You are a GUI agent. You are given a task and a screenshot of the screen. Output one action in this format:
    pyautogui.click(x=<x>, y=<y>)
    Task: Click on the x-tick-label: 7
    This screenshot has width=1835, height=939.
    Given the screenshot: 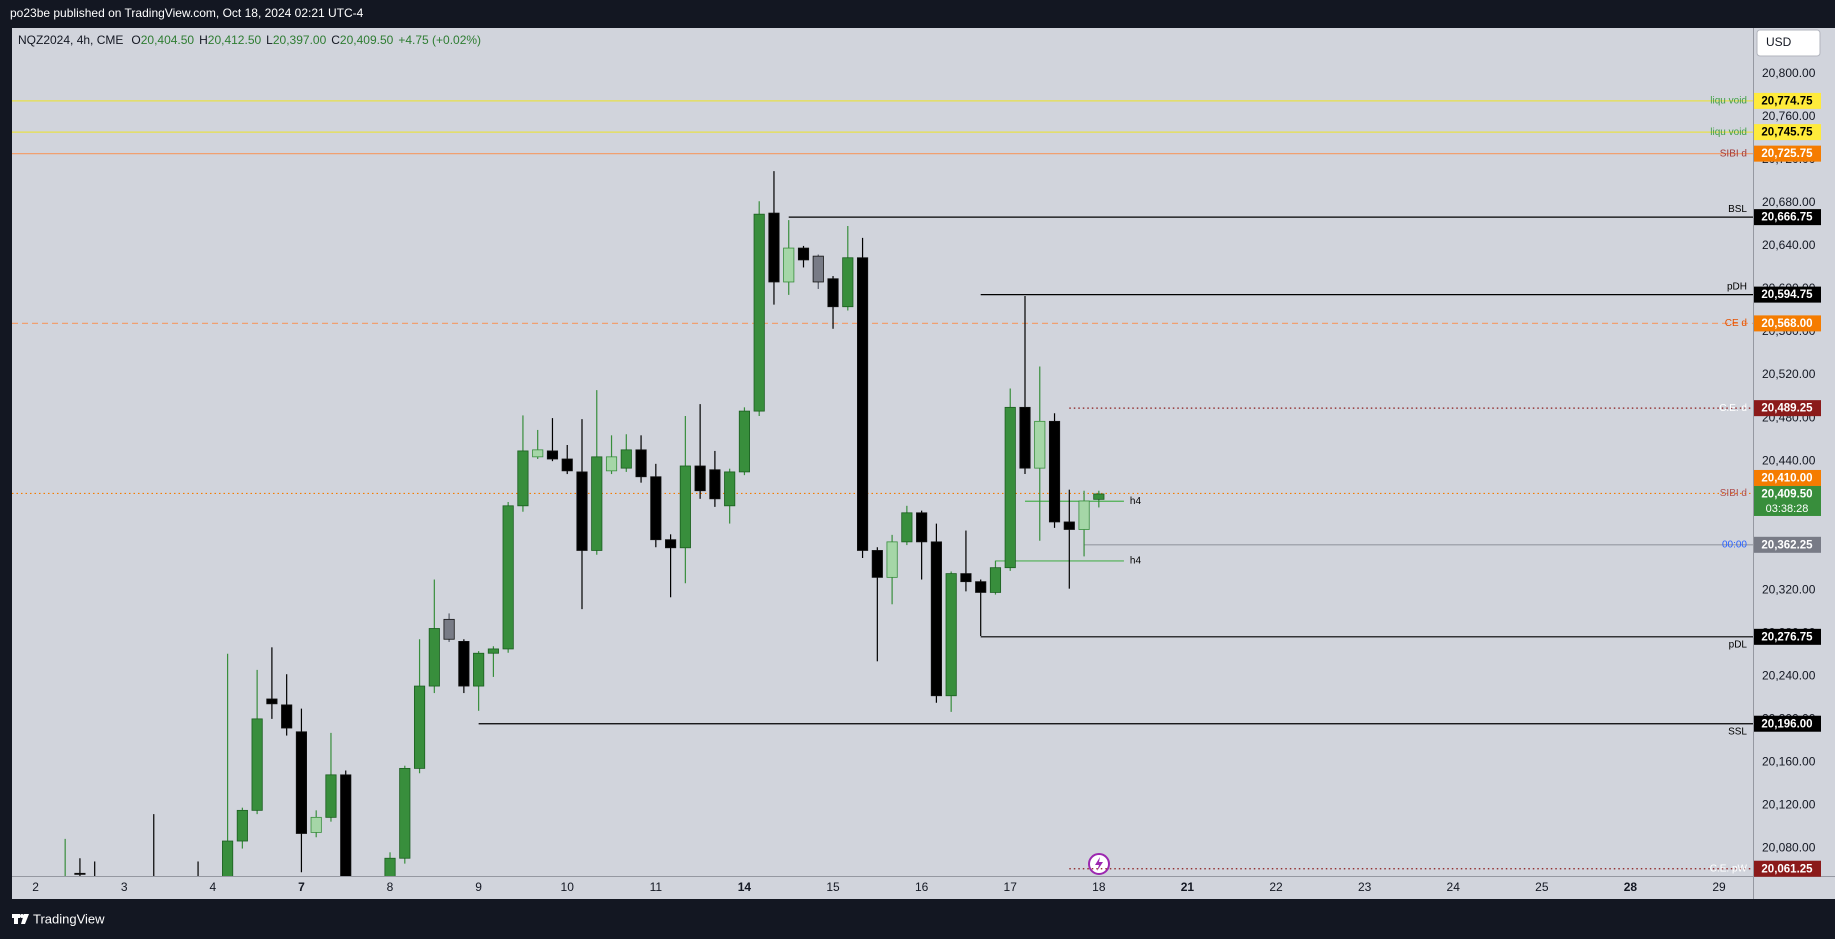 What is the action you would take?
    pyautogui.click(x=301, y=887)
    